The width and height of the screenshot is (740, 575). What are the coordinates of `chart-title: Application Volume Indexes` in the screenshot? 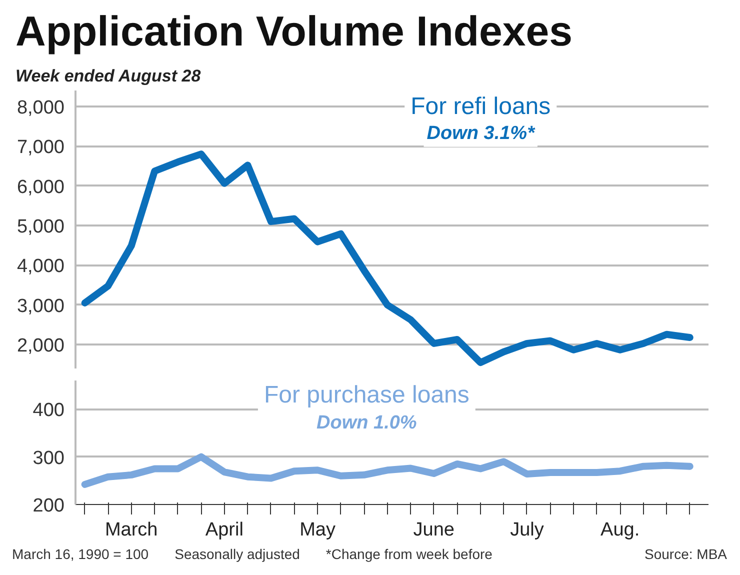 It's located at (294, 31).